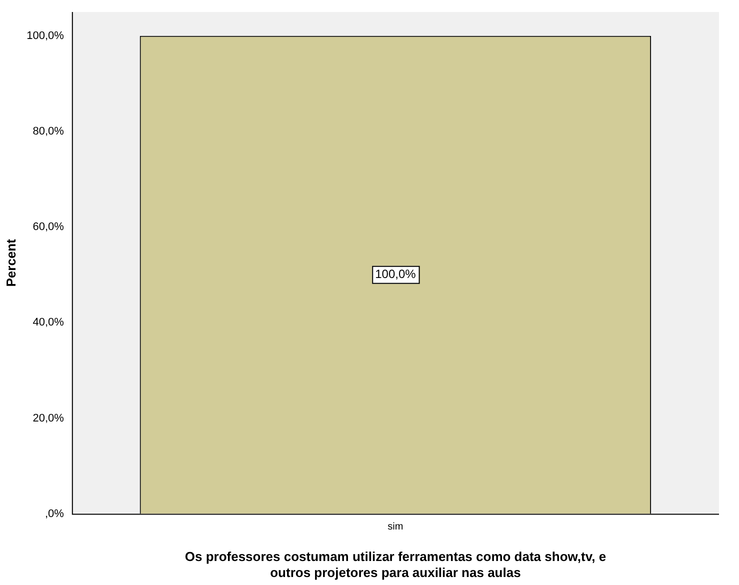 This screenshot has height=585, width=739. What do you see at coordinates (395, 564) in the screenshot?
I see `x-axis-title: Os professores costumam utilizar ferramentas como data show,tv, e outros projetores para auxiliar nas aulas` at bounding box center [395, 564].